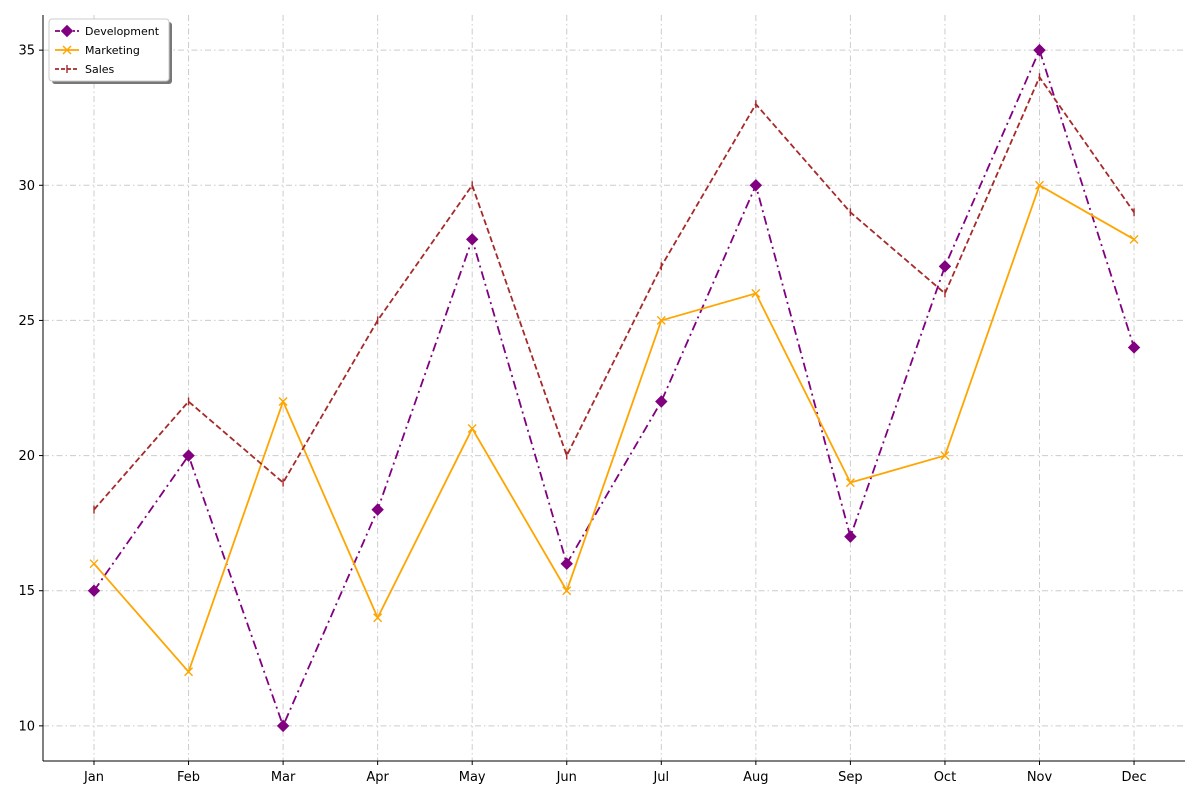 The image size is (1200, 804). I want to click on x-tick-label: Sep, so click(850, 777).